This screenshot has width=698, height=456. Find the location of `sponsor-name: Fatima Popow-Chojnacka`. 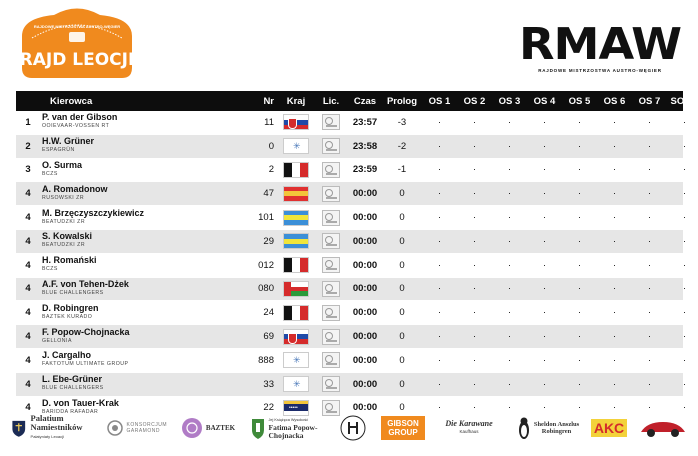

sponsor-name: Fatima Popow-Chojnacka is located at coordinates (293, 431).